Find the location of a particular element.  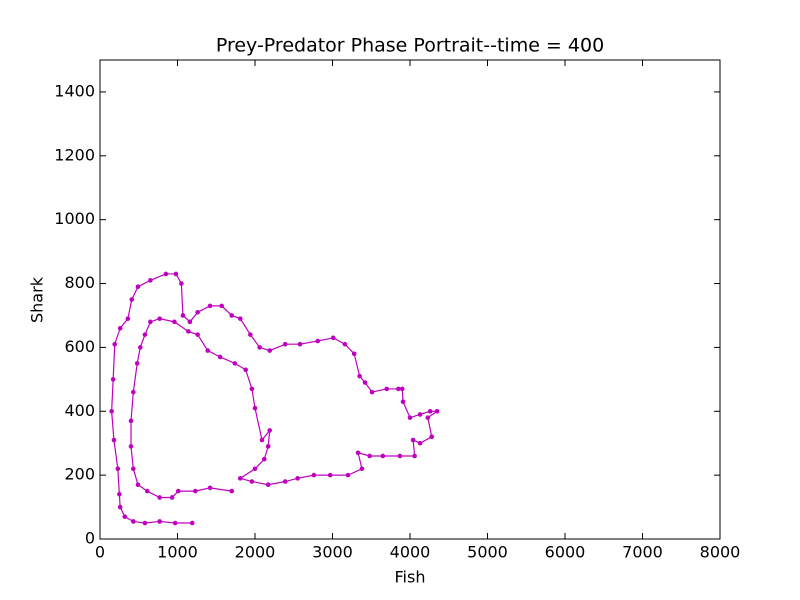

chart-title: Prey-Predator Phase Portrait--time = 400 is located at coordinates (410, 46).